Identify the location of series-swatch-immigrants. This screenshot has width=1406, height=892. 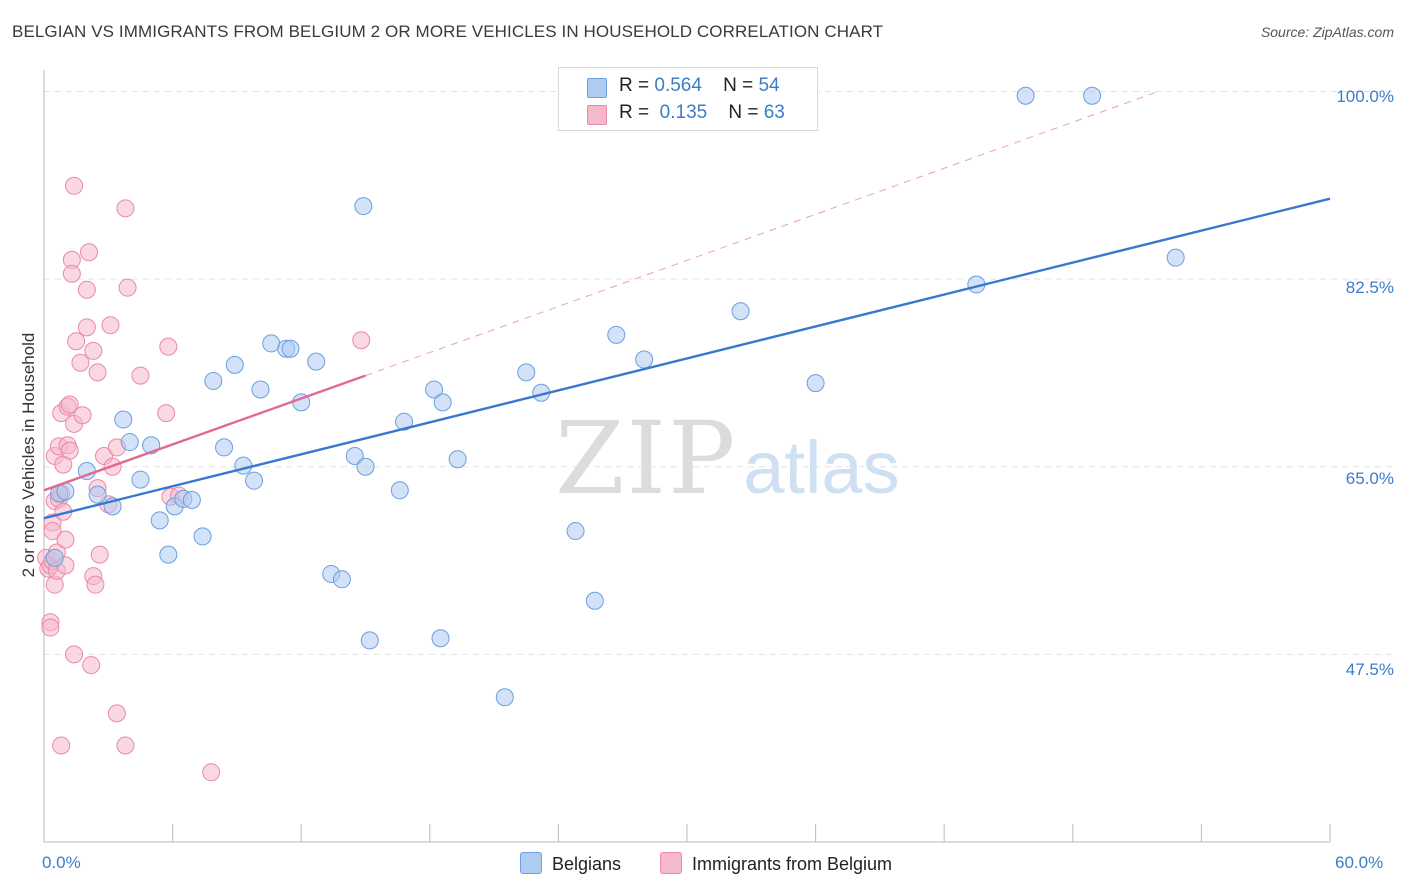
(671, 863).